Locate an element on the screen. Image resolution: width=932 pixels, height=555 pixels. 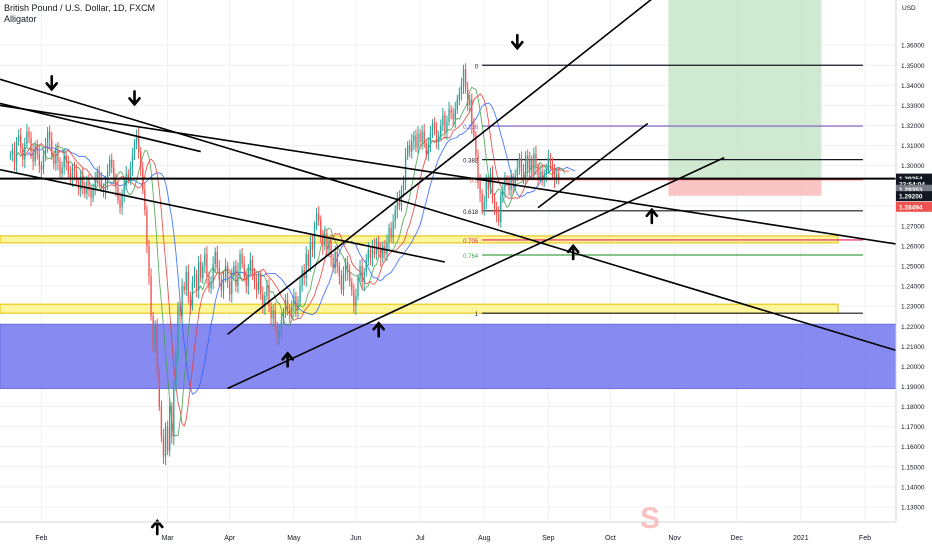
trendline is located at coordinates (100, 127).